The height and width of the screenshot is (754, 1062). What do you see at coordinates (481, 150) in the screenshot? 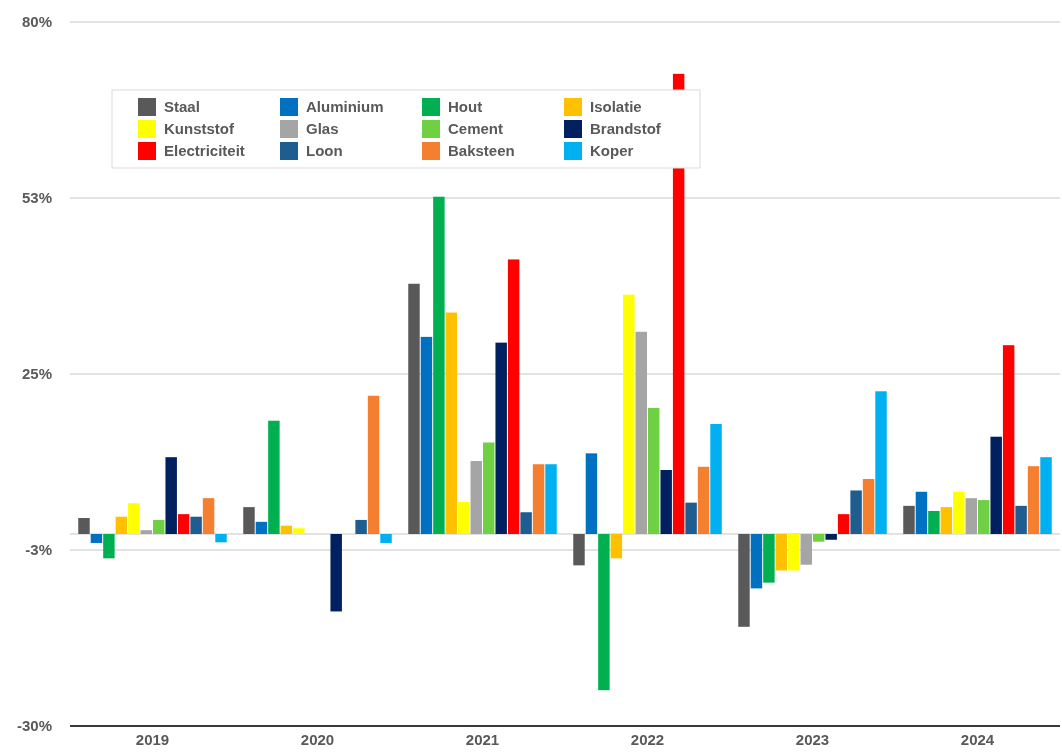
I see `legend-label: Baksteen` at bounding box center [481, 150].